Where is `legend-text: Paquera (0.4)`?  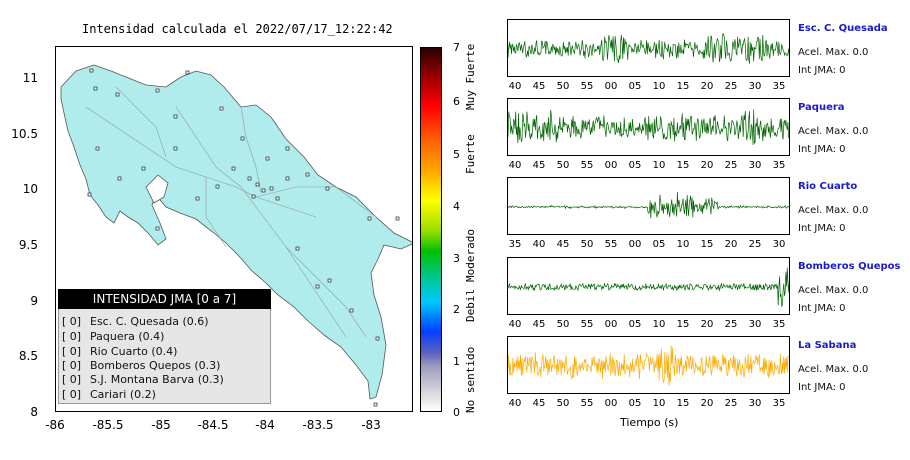
legend-text: Paquera (0.4) is located at coordinates (127, 336).